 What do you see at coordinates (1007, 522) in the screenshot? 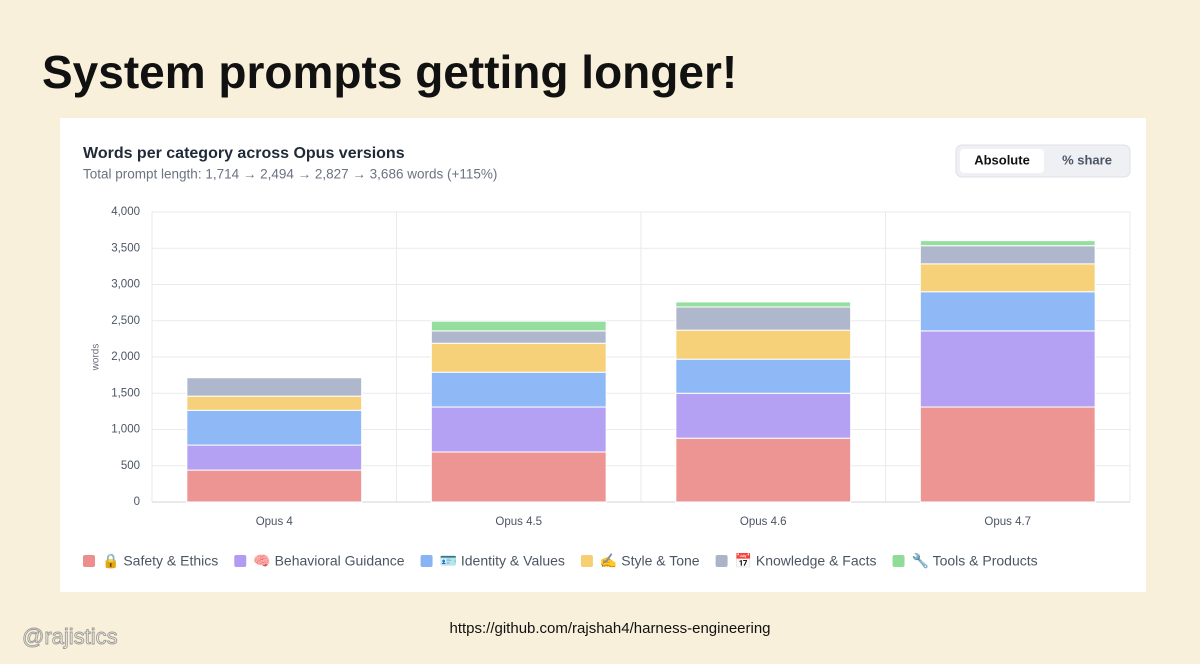
I see `x-tick-label: Opus 4.7` at bounding box center [1007, 522].